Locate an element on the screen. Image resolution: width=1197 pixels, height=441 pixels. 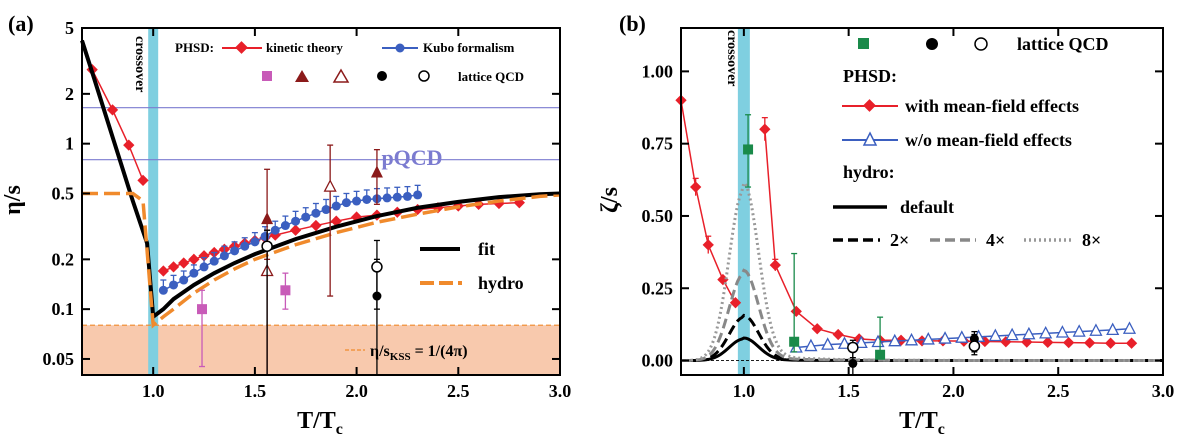
legend-lattice-triangle is located at coordinates (302, 76).